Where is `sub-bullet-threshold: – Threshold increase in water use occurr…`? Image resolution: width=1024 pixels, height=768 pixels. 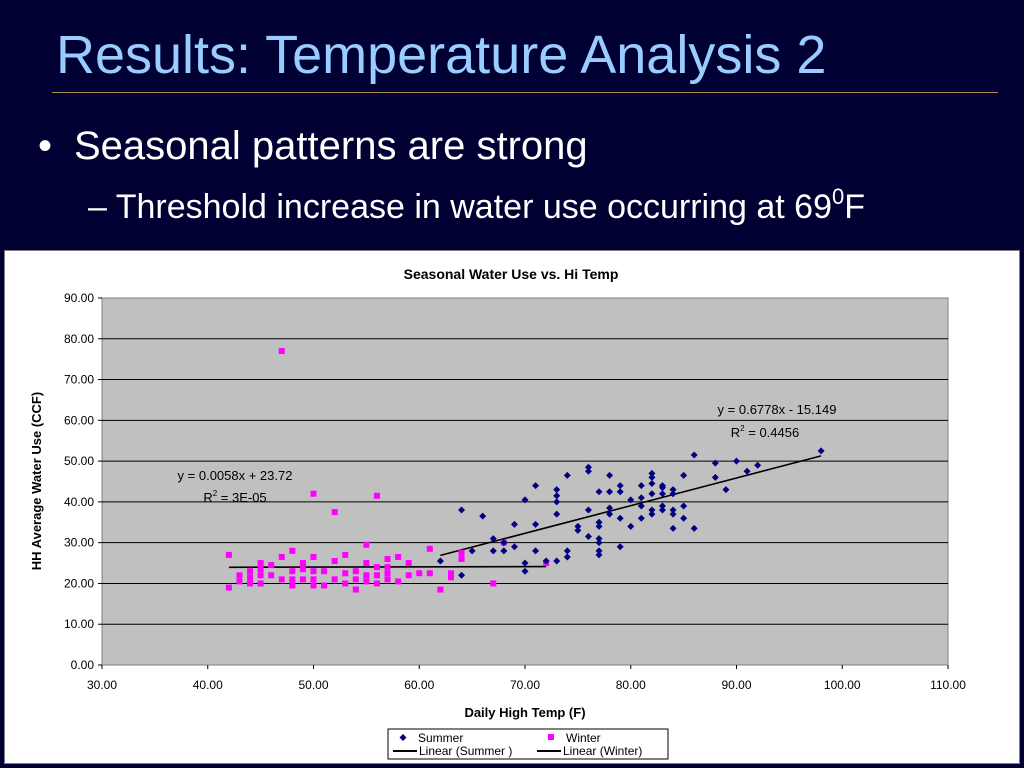 sub-bullet-threshold: – Threshold increase in water use occurr… is located at coordinates (476, 207).